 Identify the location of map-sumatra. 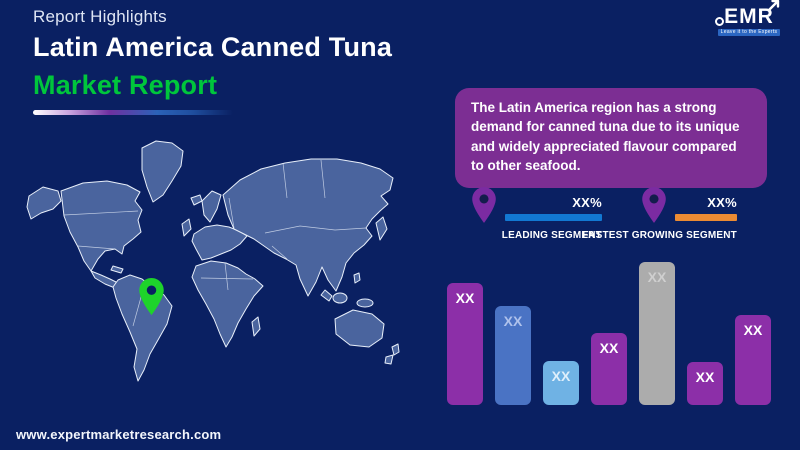
(326, 295).